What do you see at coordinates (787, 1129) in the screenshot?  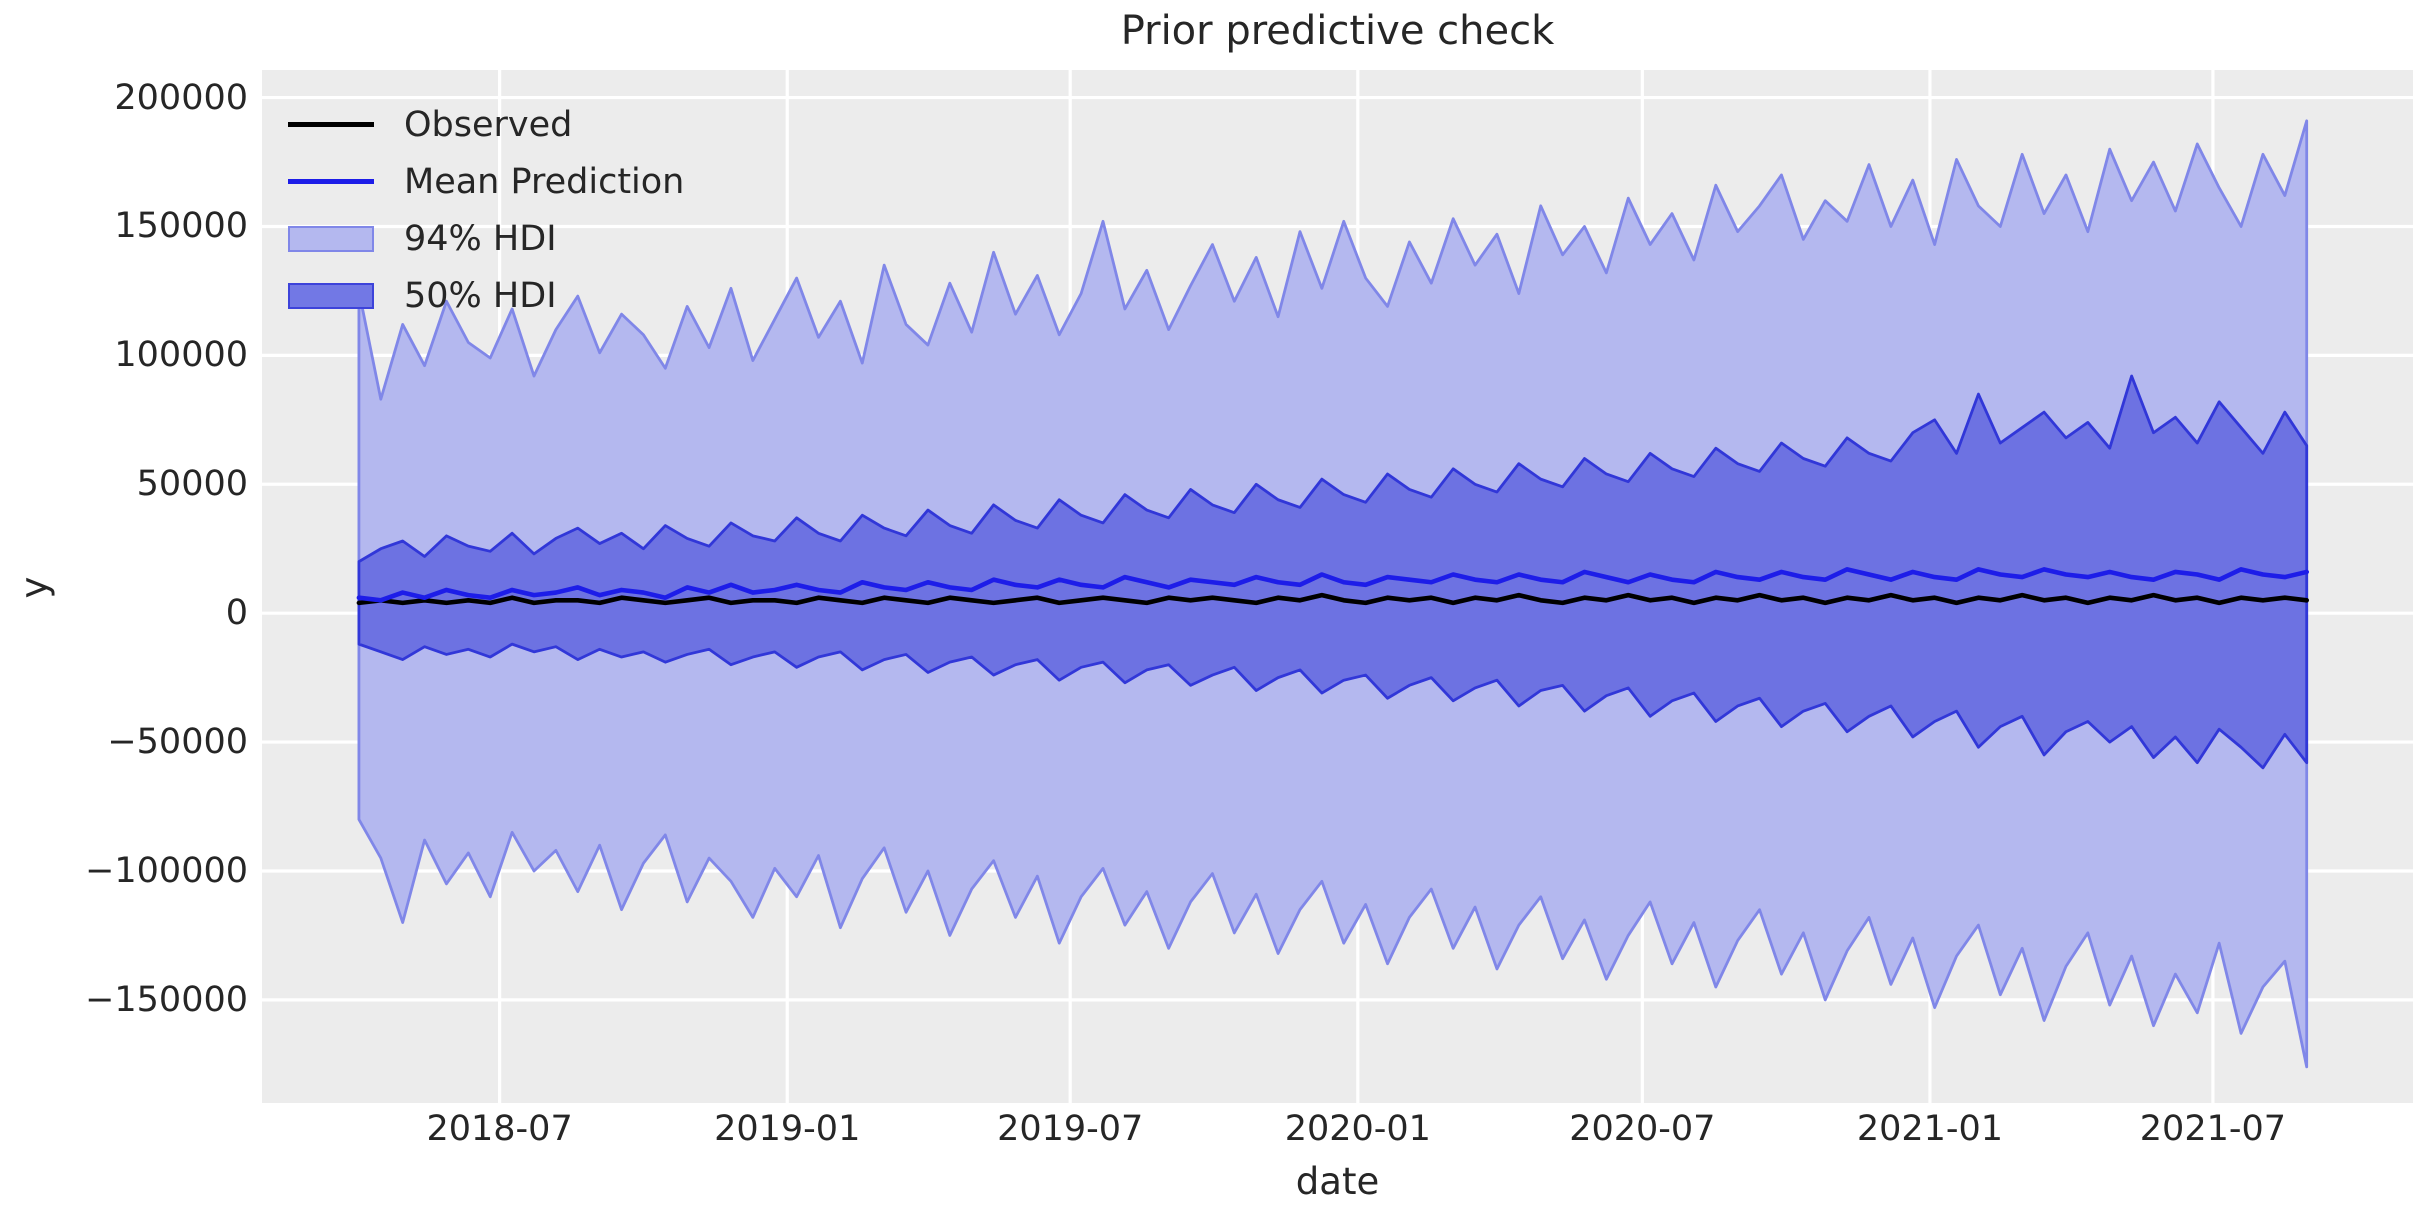 I see `x-tick-label: 2019-01` at bounding box center [787, 1129].